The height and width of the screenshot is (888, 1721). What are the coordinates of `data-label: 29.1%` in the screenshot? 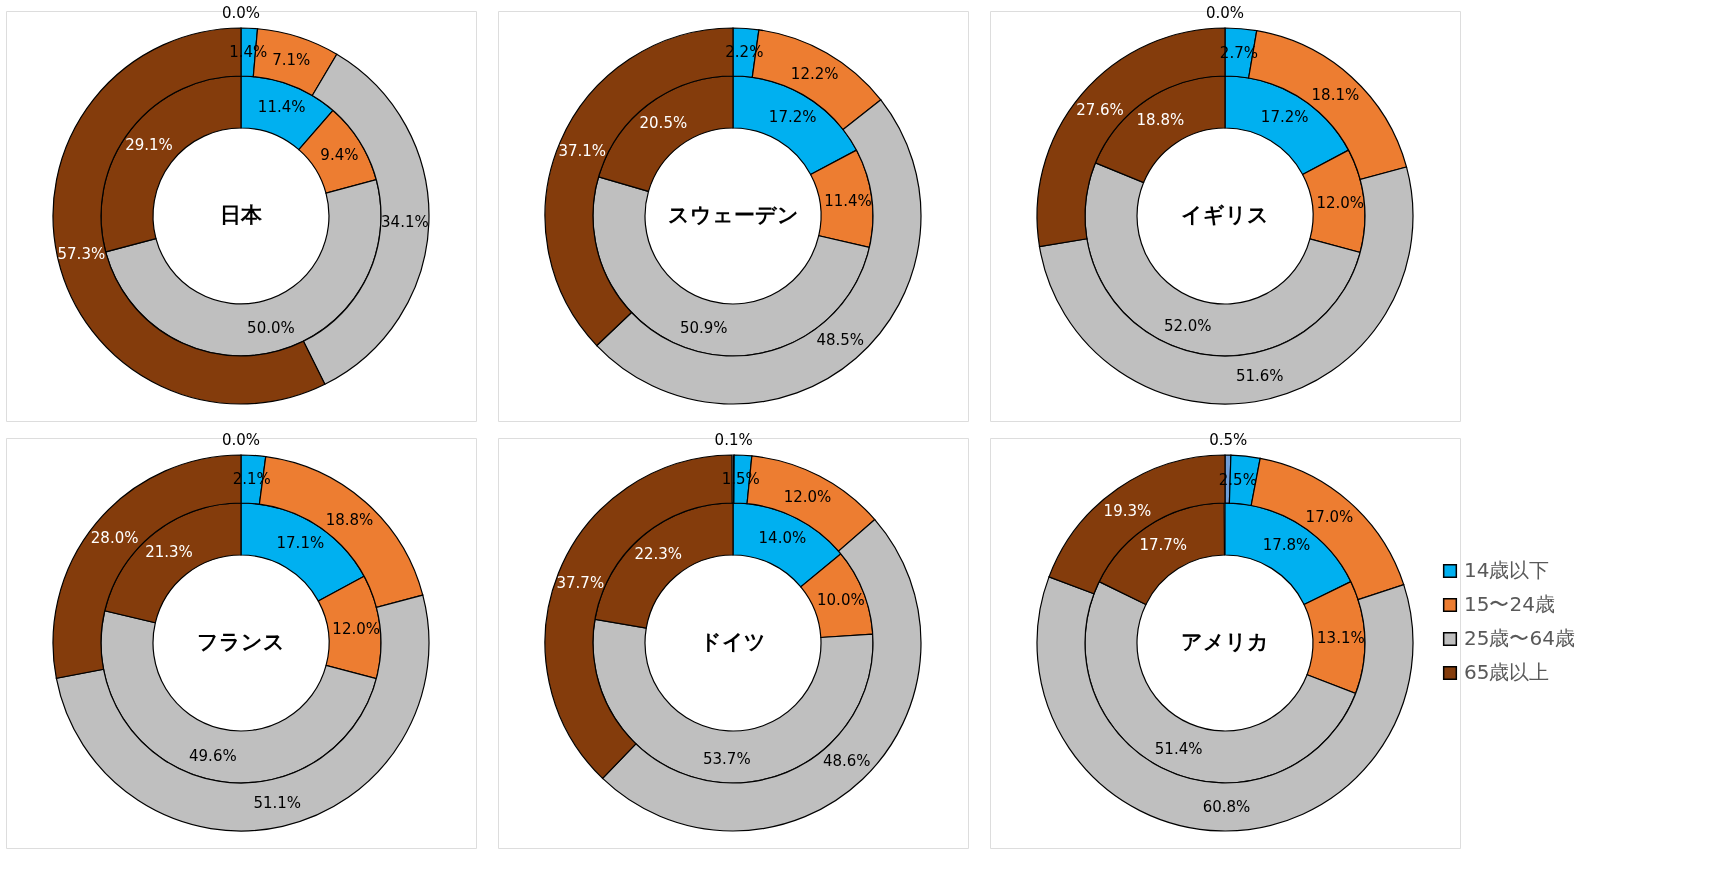 It's located at (149, 145).